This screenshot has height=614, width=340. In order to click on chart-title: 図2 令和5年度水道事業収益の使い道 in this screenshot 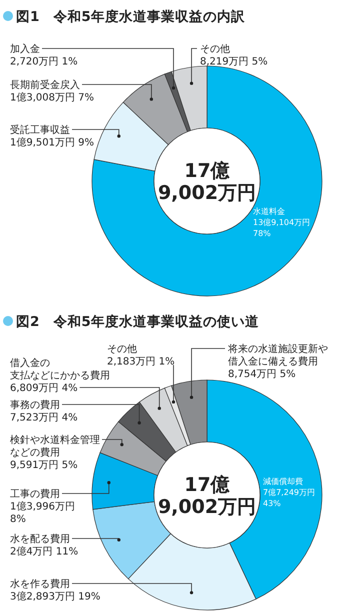, I will do `click(138, 321)`.